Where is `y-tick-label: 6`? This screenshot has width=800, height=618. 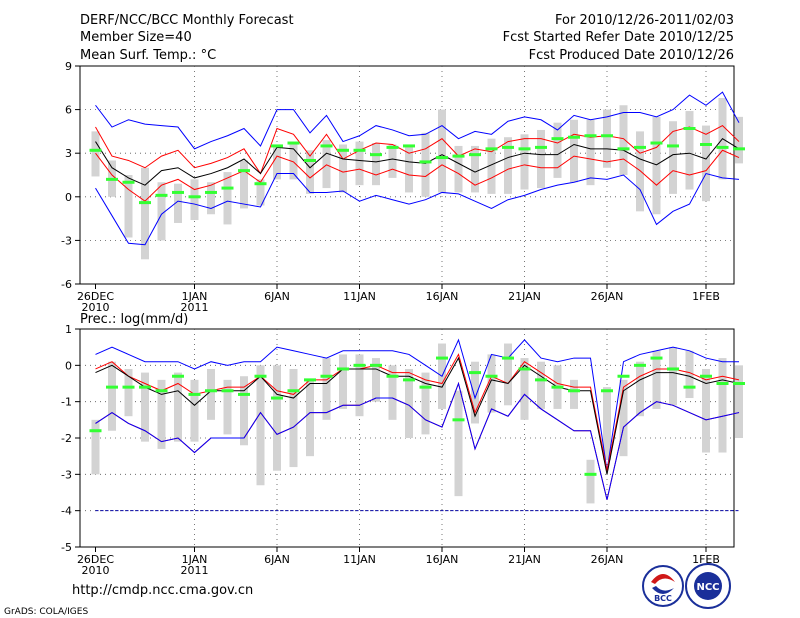 y-tick-label: 6 is located at coordinates (68, 110).